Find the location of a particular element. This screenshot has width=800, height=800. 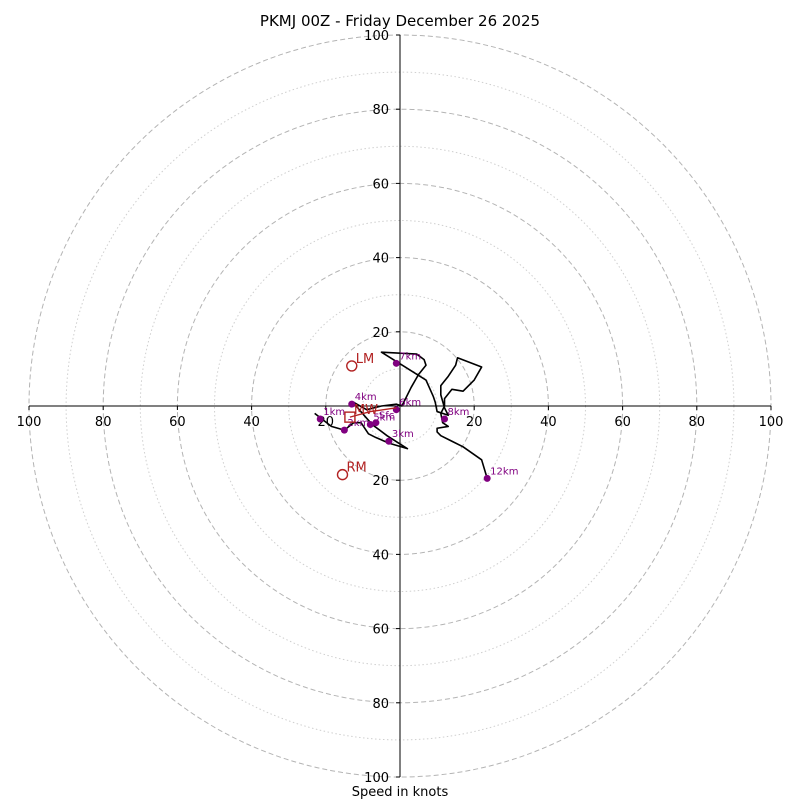

height-label: 12km is located at coordinates (504, 471).